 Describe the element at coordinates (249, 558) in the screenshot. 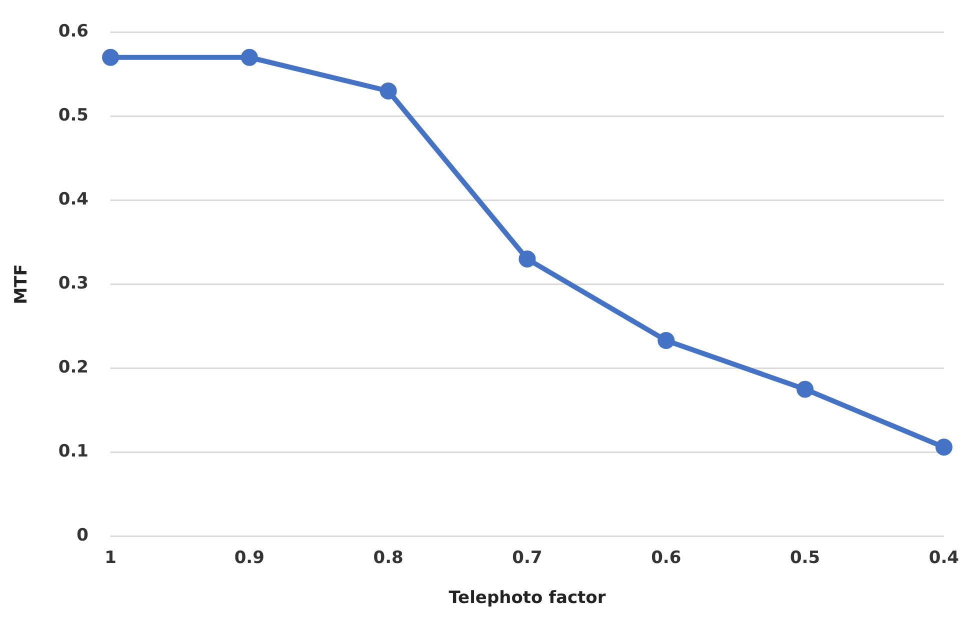

I see `x-tick-label: 0.9` at that location.